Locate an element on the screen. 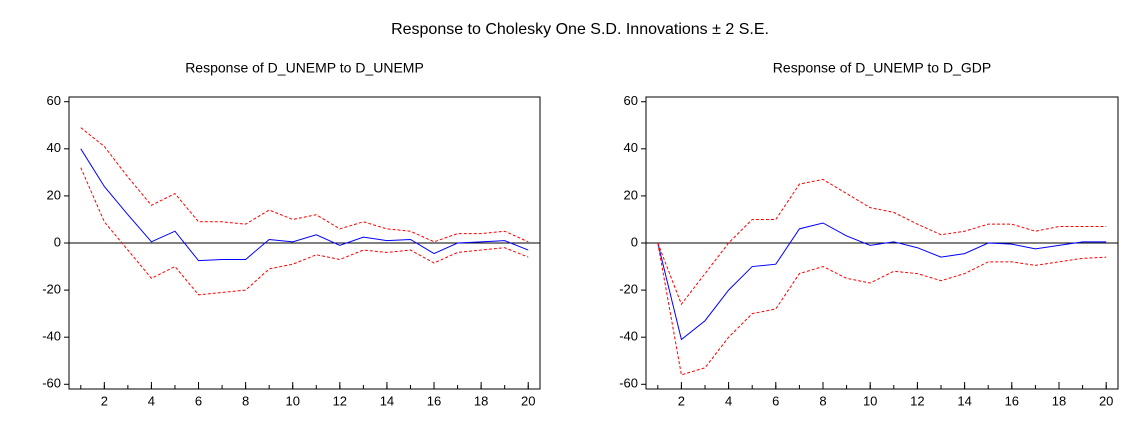 This screenshot has width=1136, height=421. panel-title: Response of D_UNEMP to D_UNEMP is located at coordinates (304, 68).